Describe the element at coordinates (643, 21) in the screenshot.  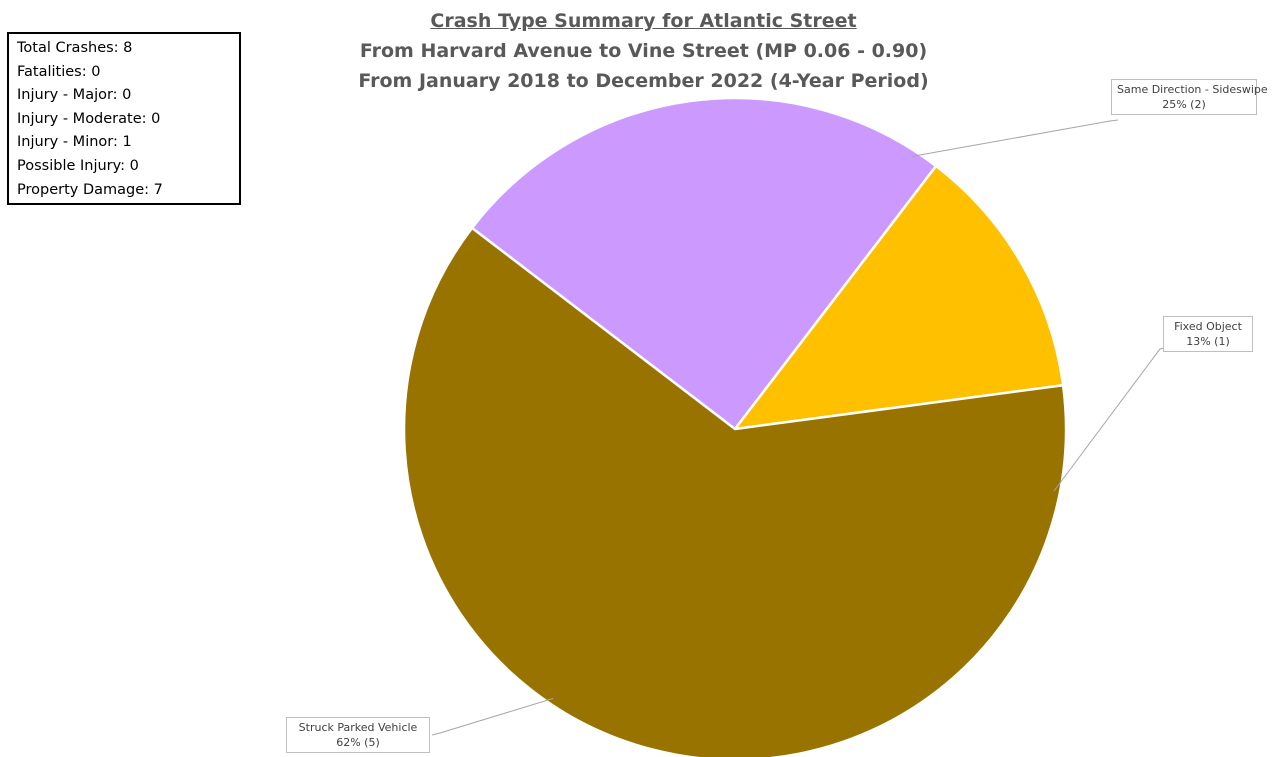
I see `chart-title: Crash Type Summary for Atlantic Street` at that location.